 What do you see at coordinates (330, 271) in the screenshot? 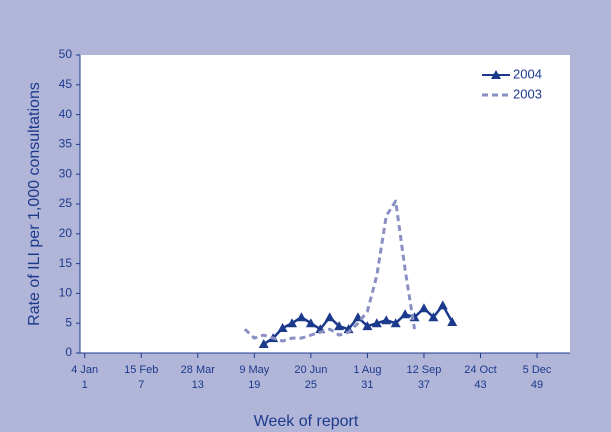
I see `series-line` at bounding box center [330, 271].